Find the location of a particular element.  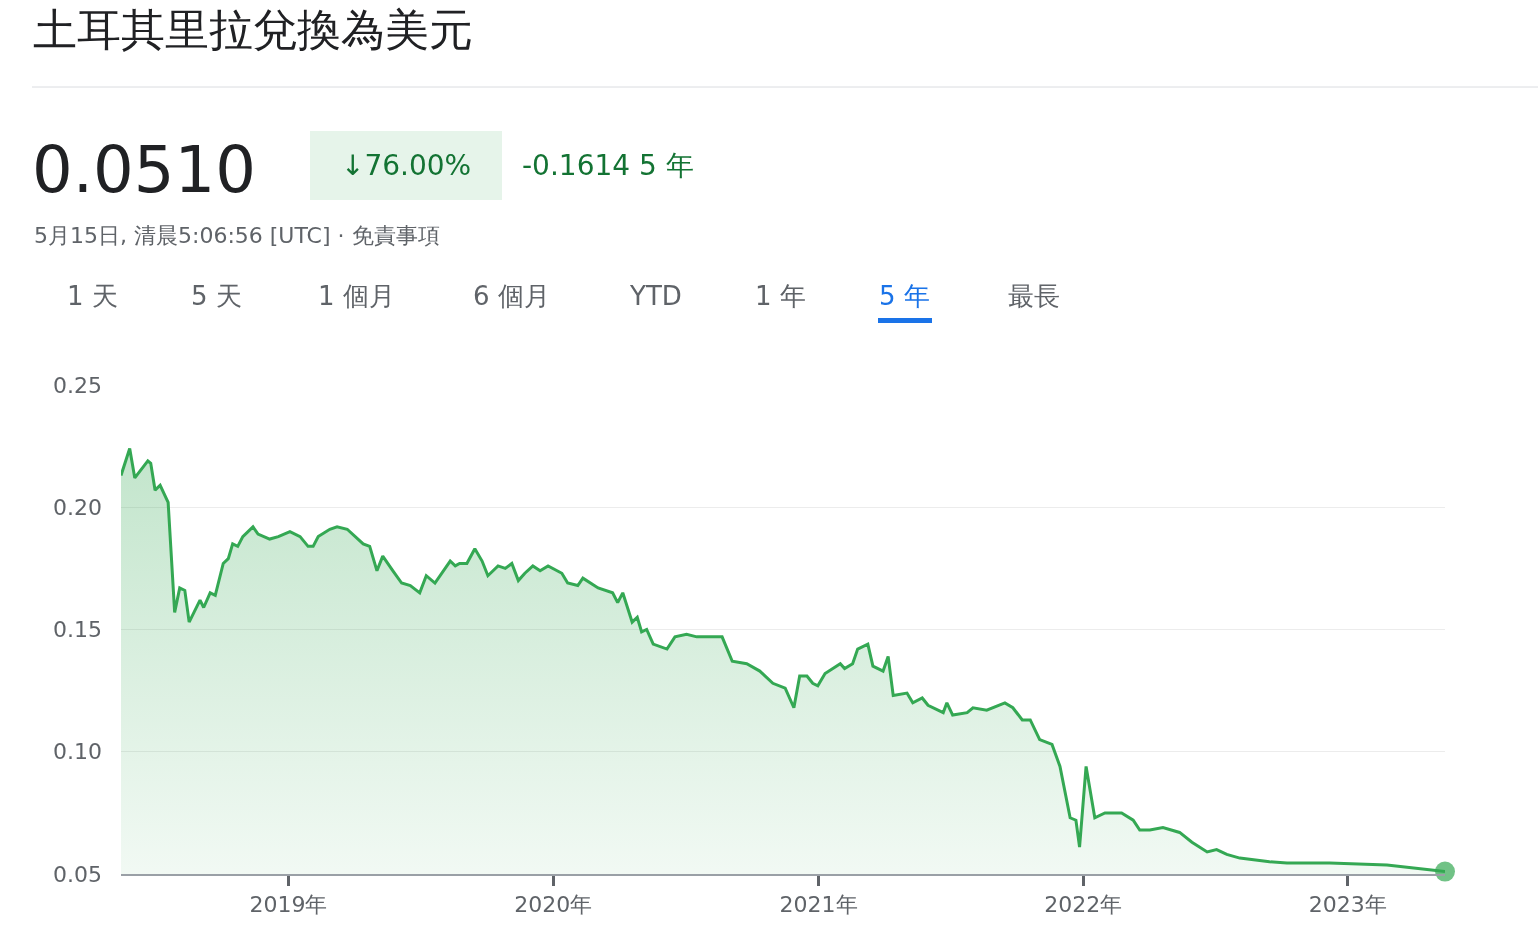

y-tick-label: 0.25 is located at coordinates (77, 385).